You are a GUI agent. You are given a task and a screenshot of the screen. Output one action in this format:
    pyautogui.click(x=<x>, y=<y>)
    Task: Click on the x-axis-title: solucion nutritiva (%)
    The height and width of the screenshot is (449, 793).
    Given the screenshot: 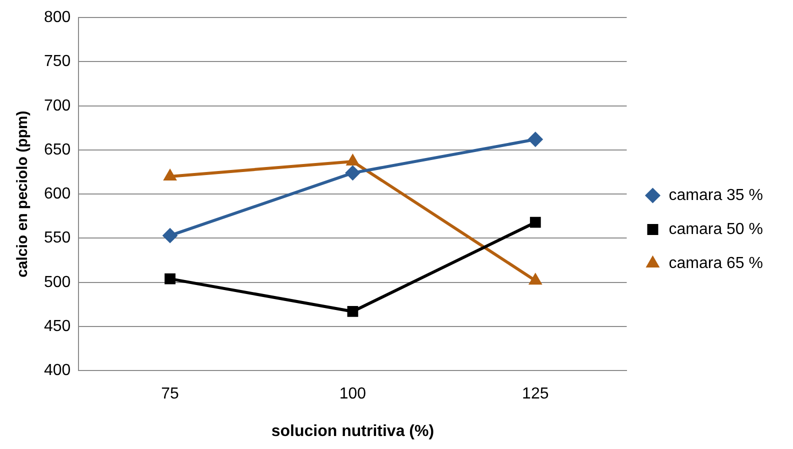 What is the action you would take?
    pyautogui.click(x=352, y=431)
    